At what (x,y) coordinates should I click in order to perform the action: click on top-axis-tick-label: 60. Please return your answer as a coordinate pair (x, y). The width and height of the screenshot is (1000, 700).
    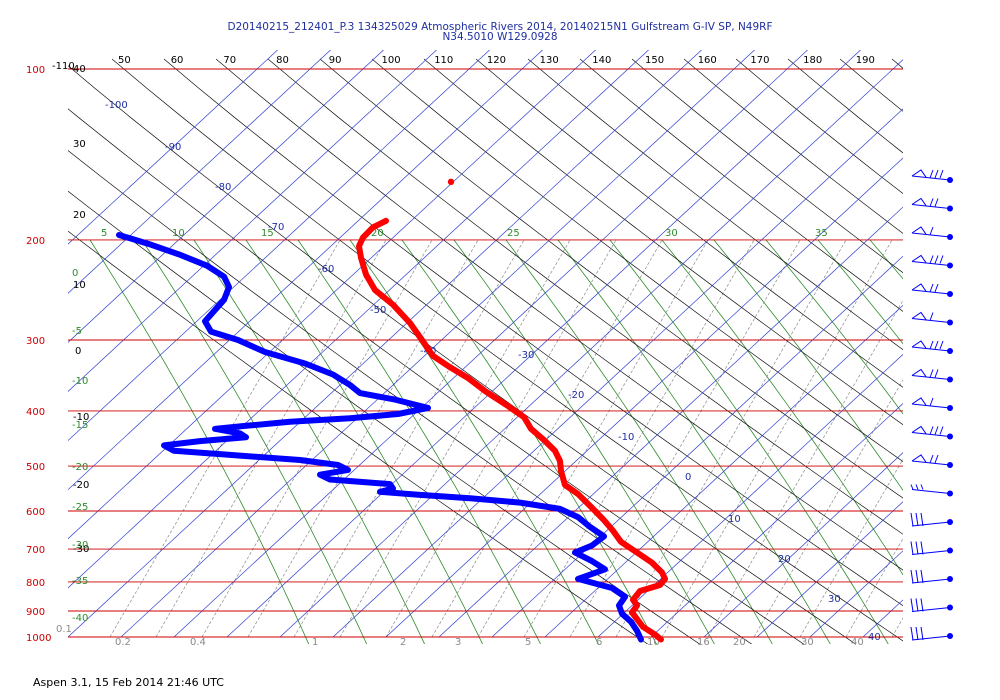
    Looking at the image, I should click on (177, 60).